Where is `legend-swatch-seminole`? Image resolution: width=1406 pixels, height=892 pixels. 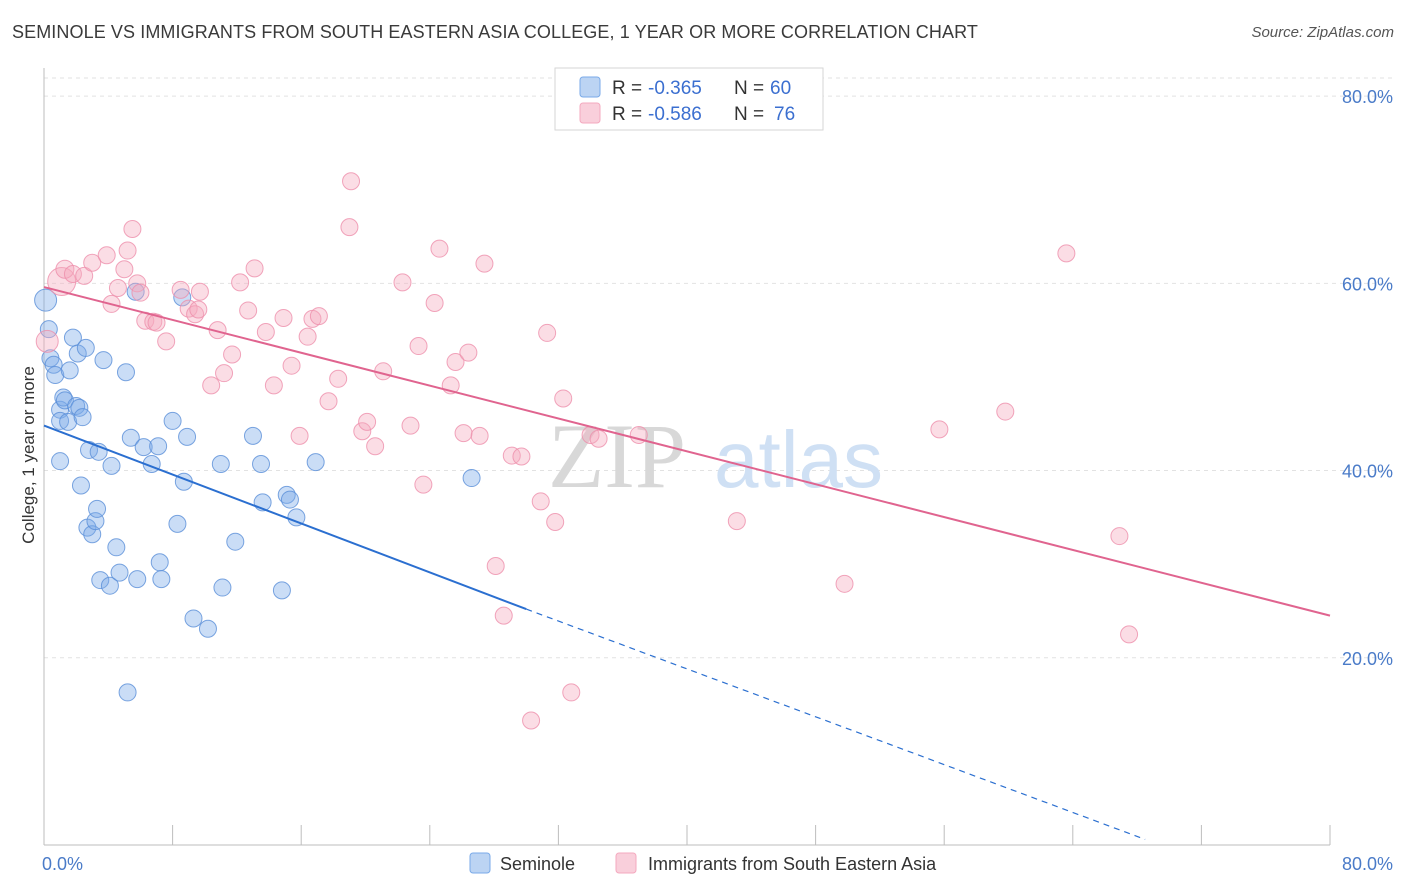 legend-swatch-seminole is located at coordinates (590, 87).